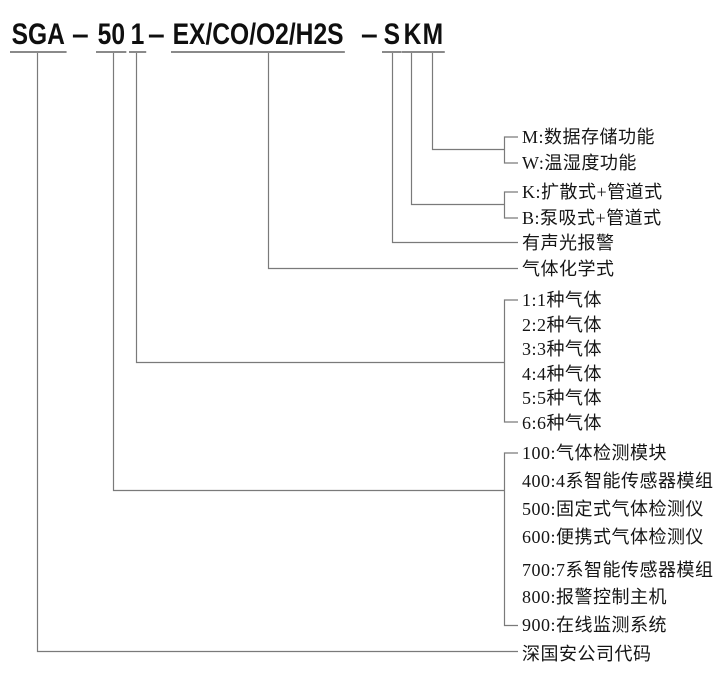 The height and width of the screenshot is (678, 723). I want to click on legend-item-gas-count-1: 1:1种气体, so click(562, 300).